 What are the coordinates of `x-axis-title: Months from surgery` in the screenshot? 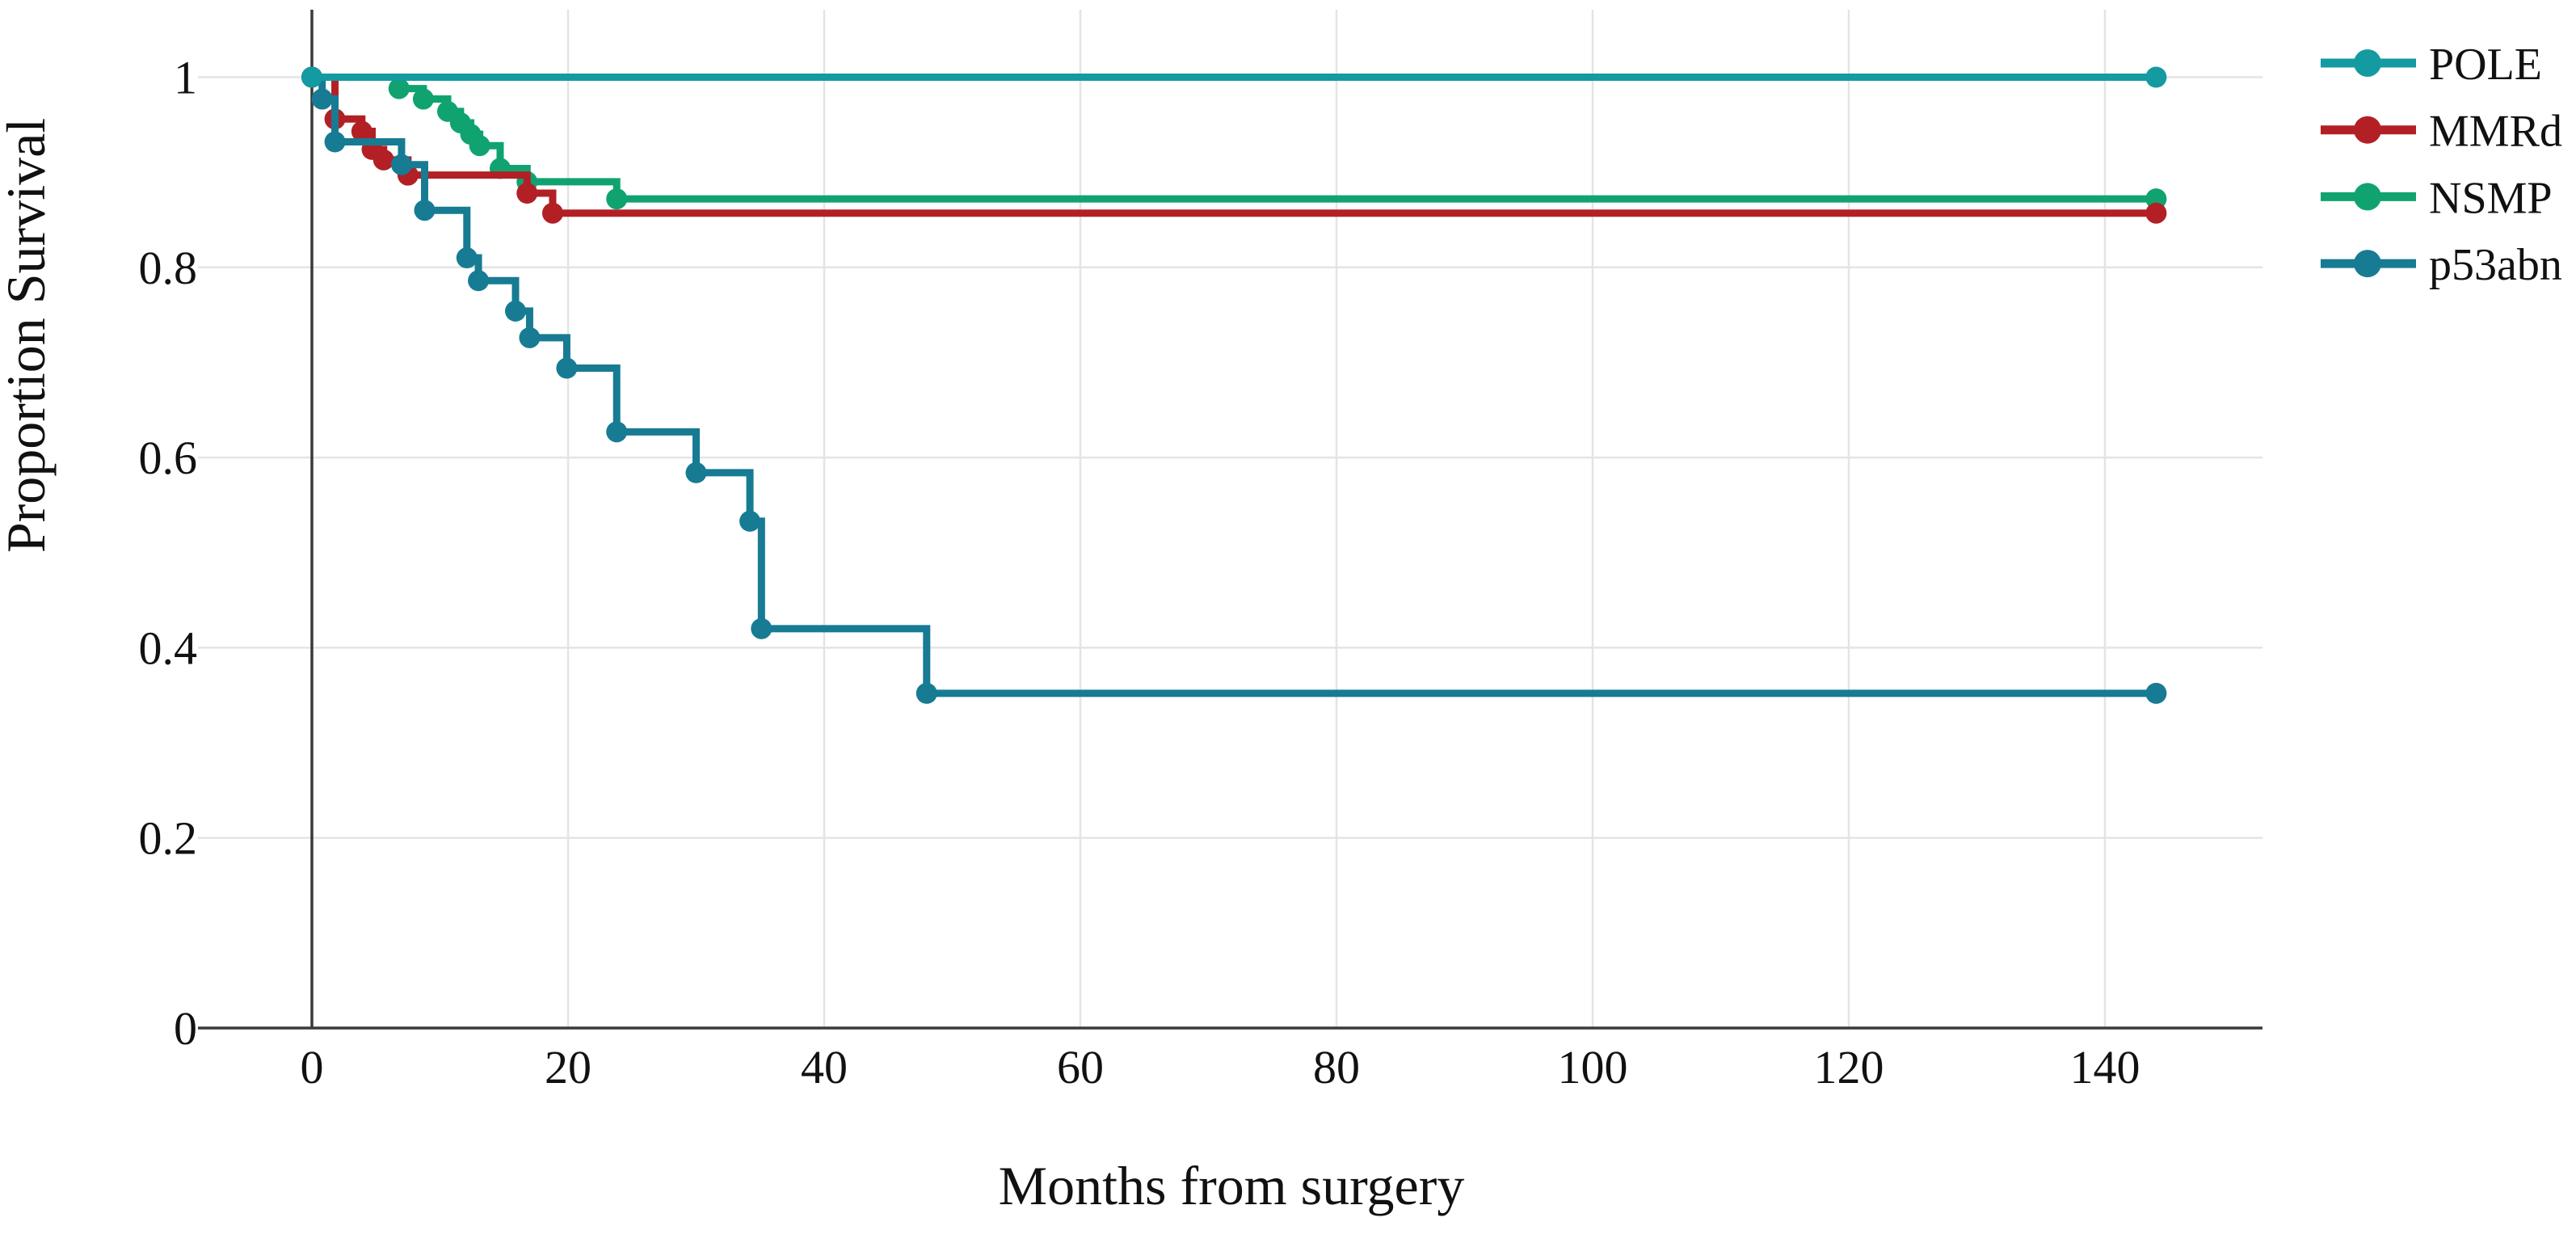 It's located at (1232, 1185).